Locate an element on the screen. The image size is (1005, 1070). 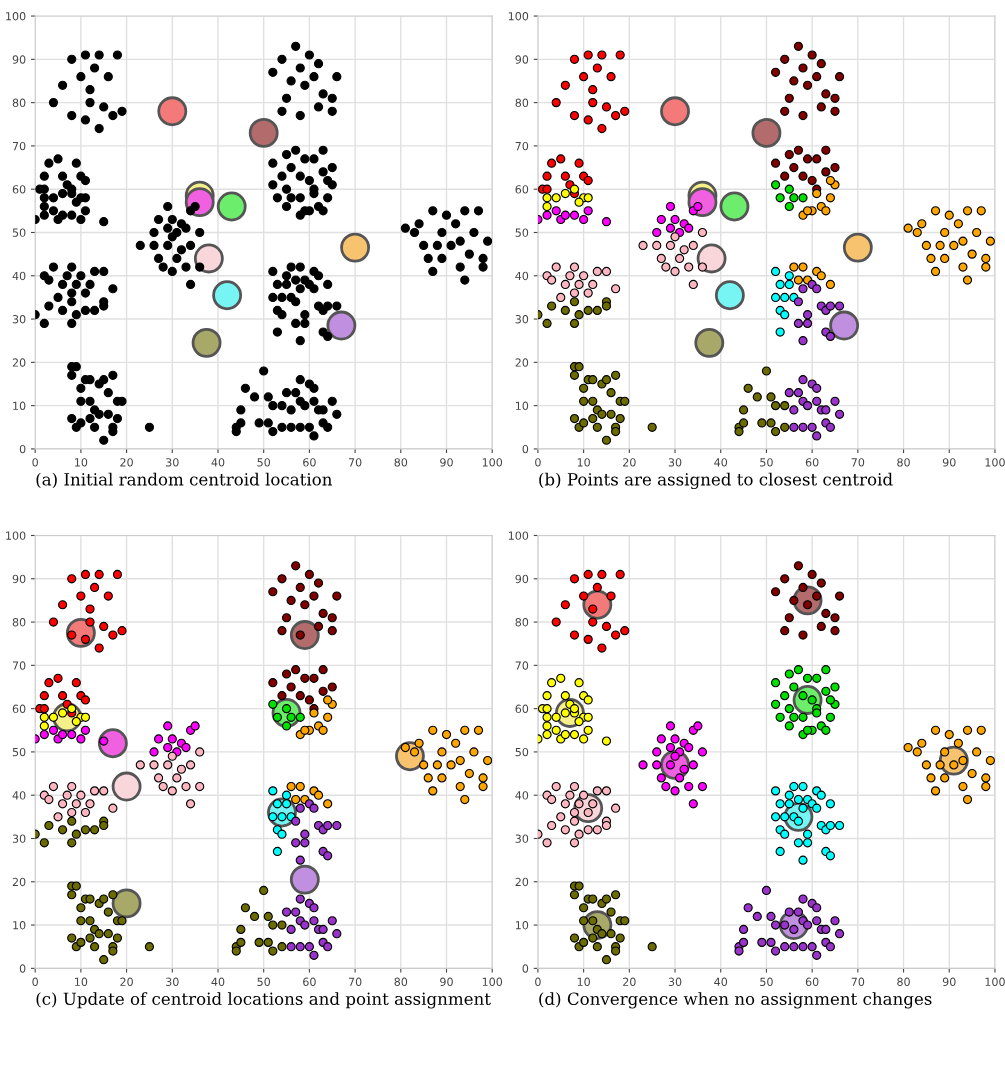
text: (c) Update of centroid locations and point assignment is located at coordinates (263, 1000).